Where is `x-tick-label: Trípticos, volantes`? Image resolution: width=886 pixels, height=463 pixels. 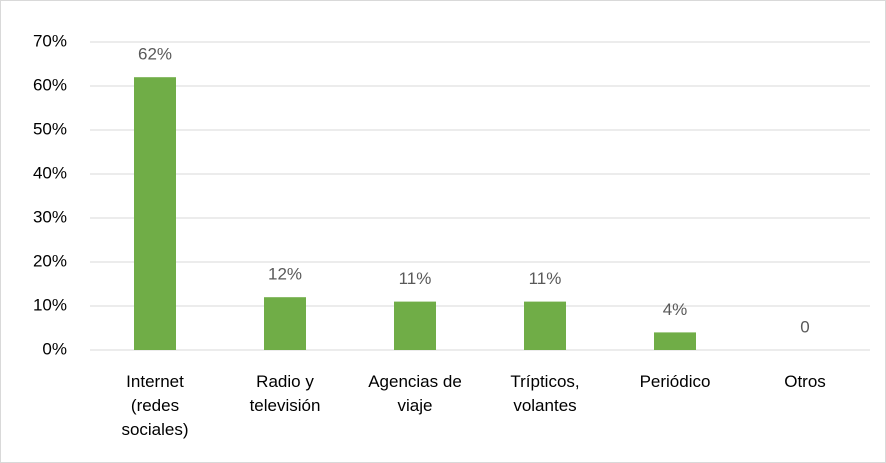
x-tick-label: Trípticos, volantes is located at coordinates (545, 393).